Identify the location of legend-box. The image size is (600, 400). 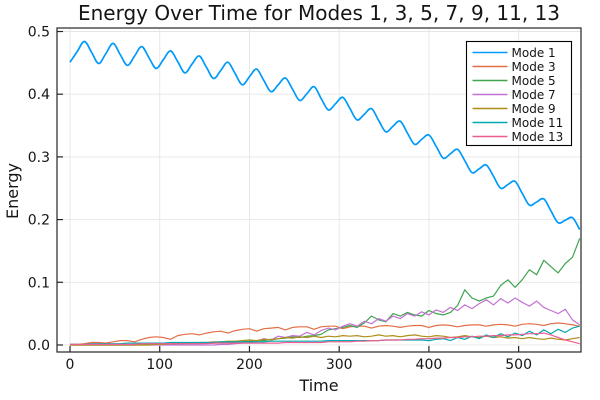
(519, 93).